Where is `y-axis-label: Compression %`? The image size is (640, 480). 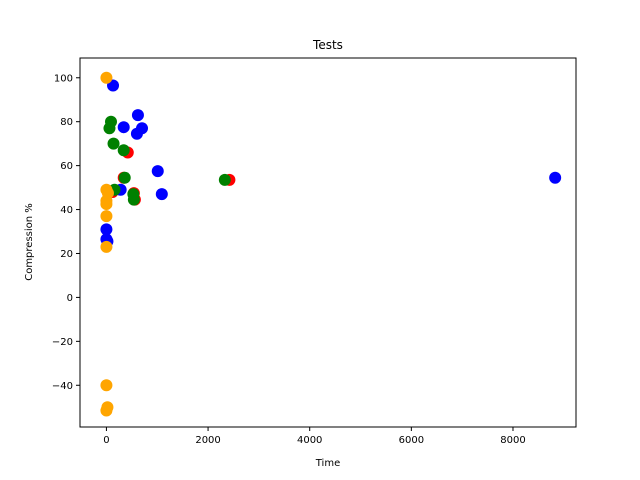
y-axis-label: Compression % is located at coordinates (29, 242).